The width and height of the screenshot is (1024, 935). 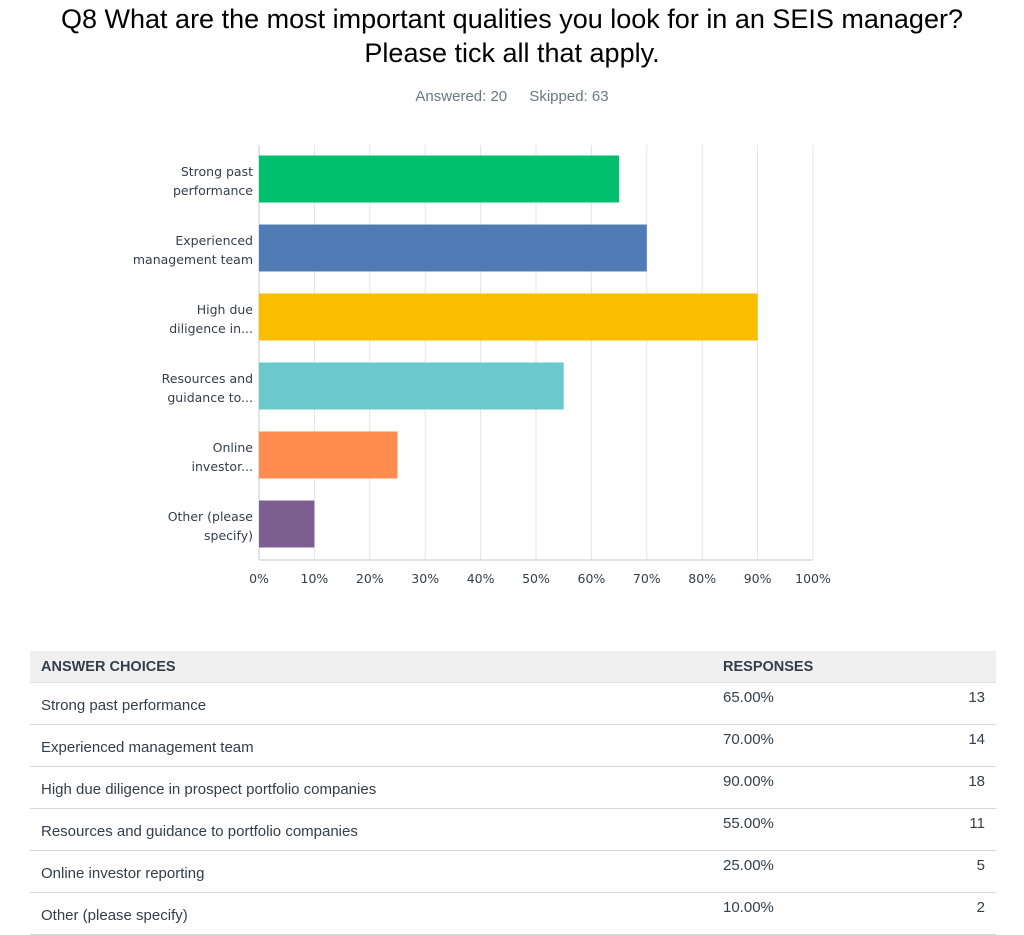 What do you see at coordinates (592, 578) in the screenshot?
I see `x-tick-label: 60%` at bounding box center [592, 578].